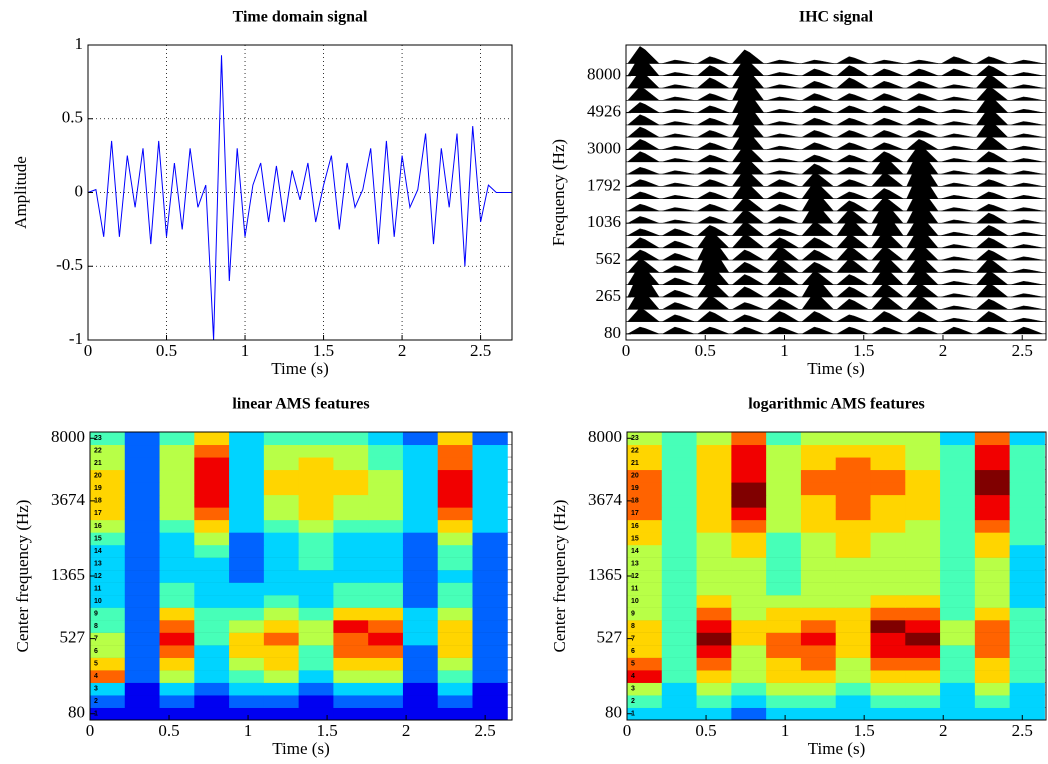  I want to click on x-tick-label: 2.5, so click(1022, 350).